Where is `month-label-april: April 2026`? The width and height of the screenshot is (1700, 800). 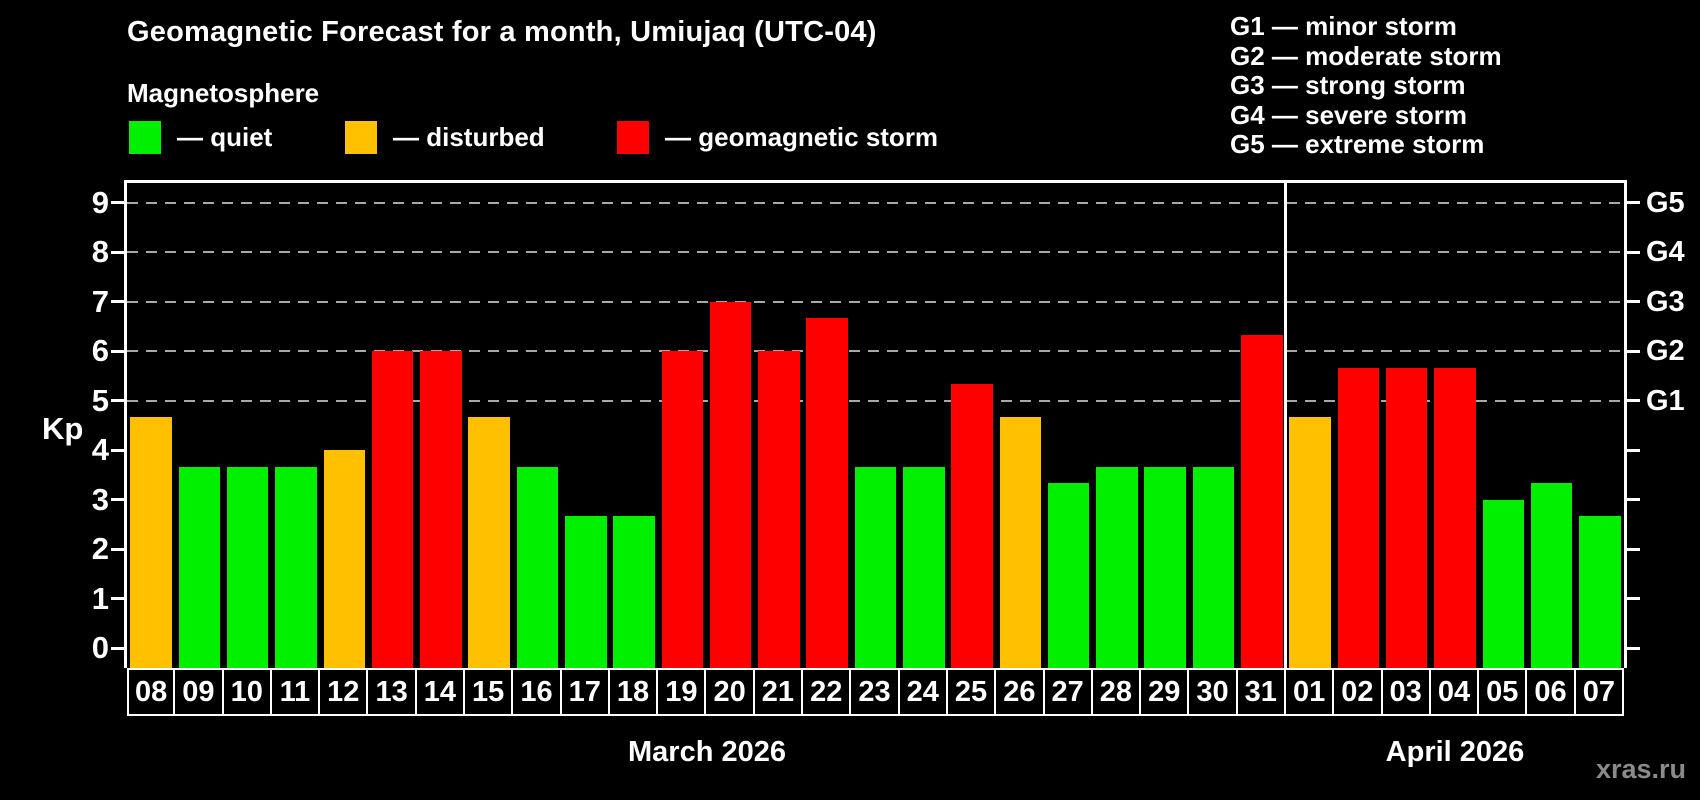 month-label-april: April 2026 is located at coordinates (1455, 752).